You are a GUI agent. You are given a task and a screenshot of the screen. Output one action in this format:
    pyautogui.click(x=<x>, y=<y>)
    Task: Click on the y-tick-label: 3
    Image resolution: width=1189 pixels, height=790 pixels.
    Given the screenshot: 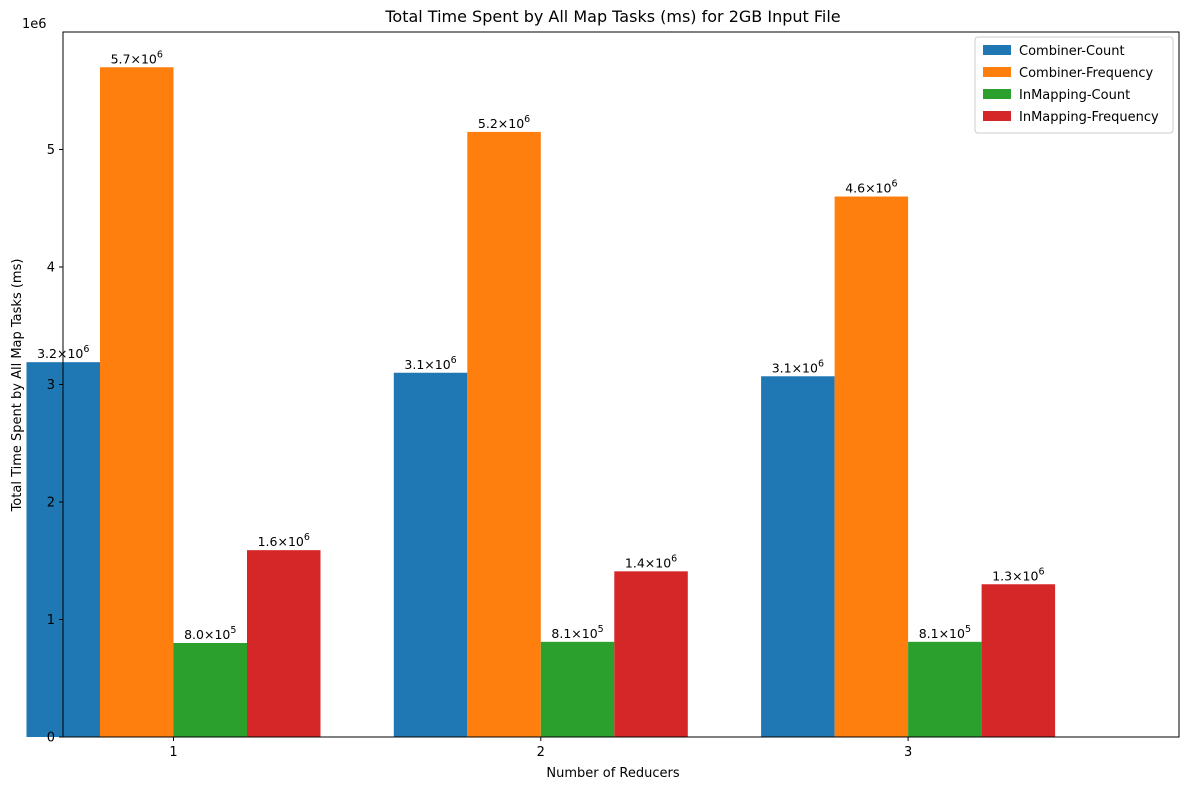 What is the action you would take?
    pyautogui.click(x=51, y=385)
    